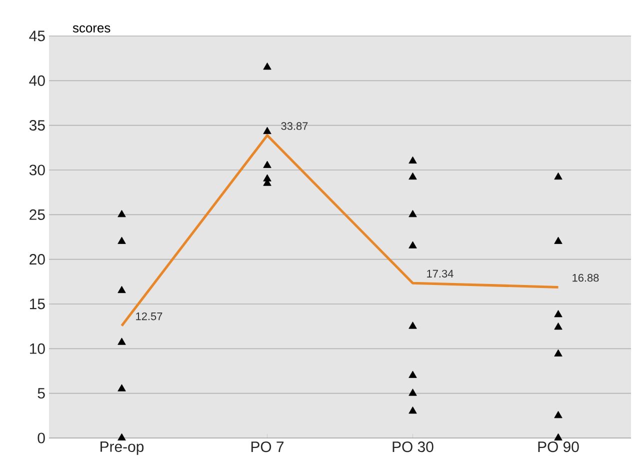  What do you see at coordinates (585, 278) in the screenshot?
I see `data-label: 16.88` at bounding box center [585, 278].